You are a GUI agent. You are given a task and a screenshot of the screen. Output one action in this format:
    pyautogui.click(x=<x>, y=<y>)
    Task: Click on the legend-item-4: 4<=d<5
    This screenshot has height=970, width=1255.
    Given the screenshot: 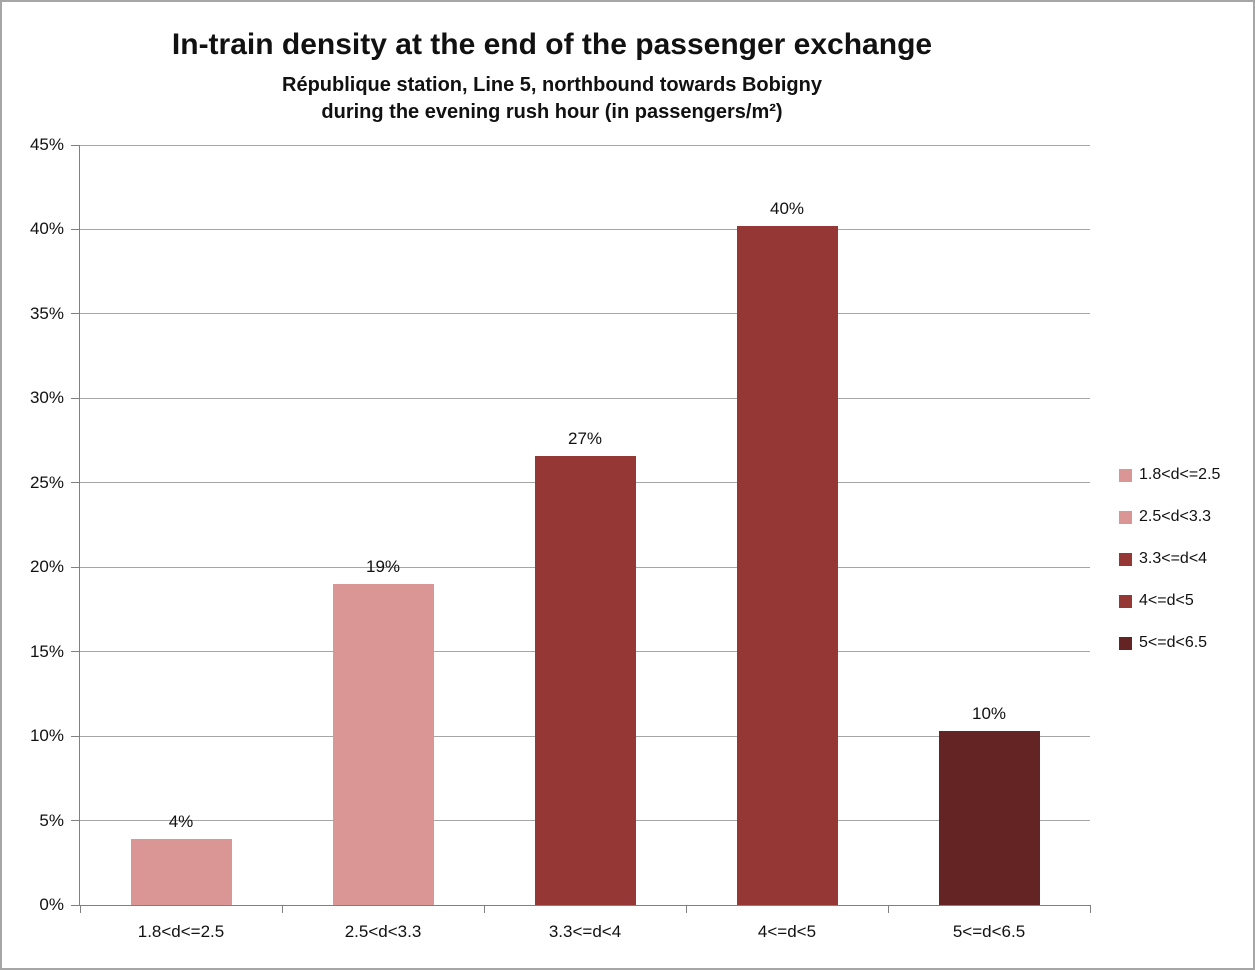 What is the action you would take?
    pyautogui.click(x=1169, y=601)
    